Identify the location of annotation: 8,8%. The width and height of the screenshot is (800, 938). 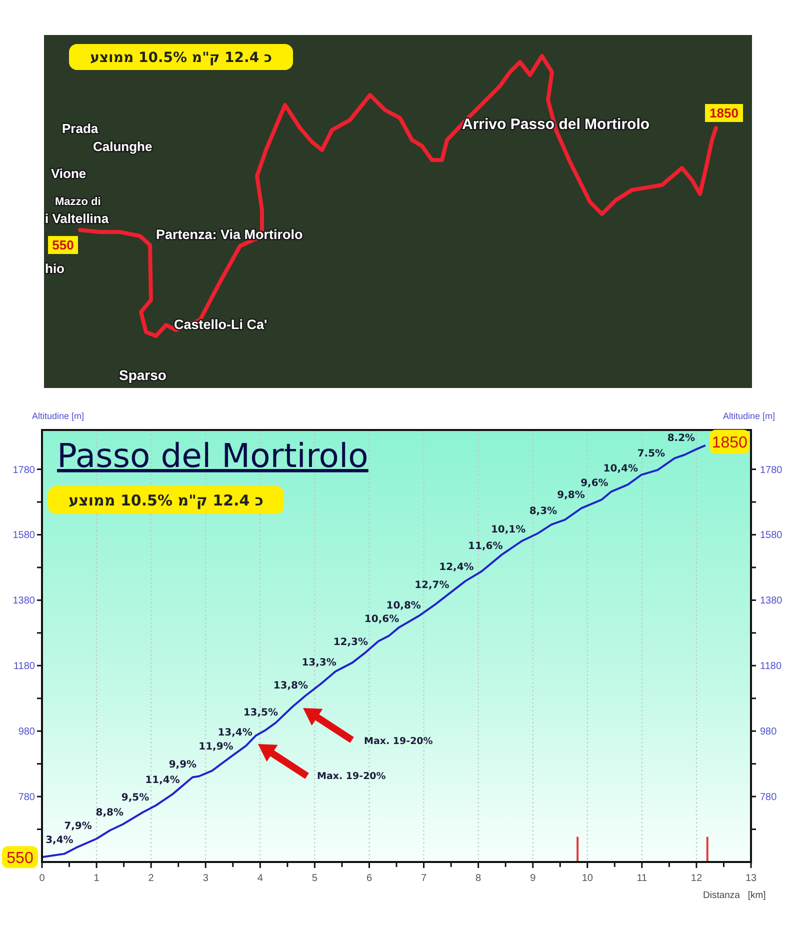
(110, 813).